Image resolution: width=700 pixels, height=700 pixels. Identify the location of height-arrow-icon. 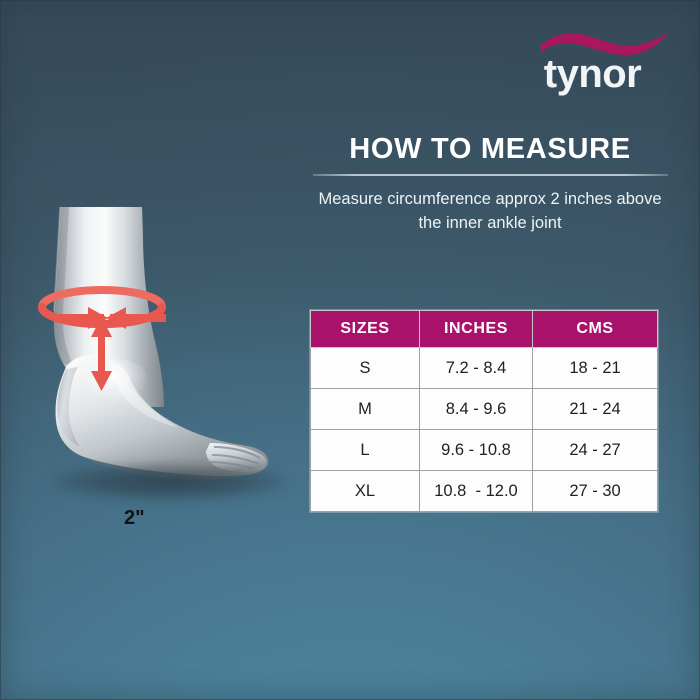
(101, 354).